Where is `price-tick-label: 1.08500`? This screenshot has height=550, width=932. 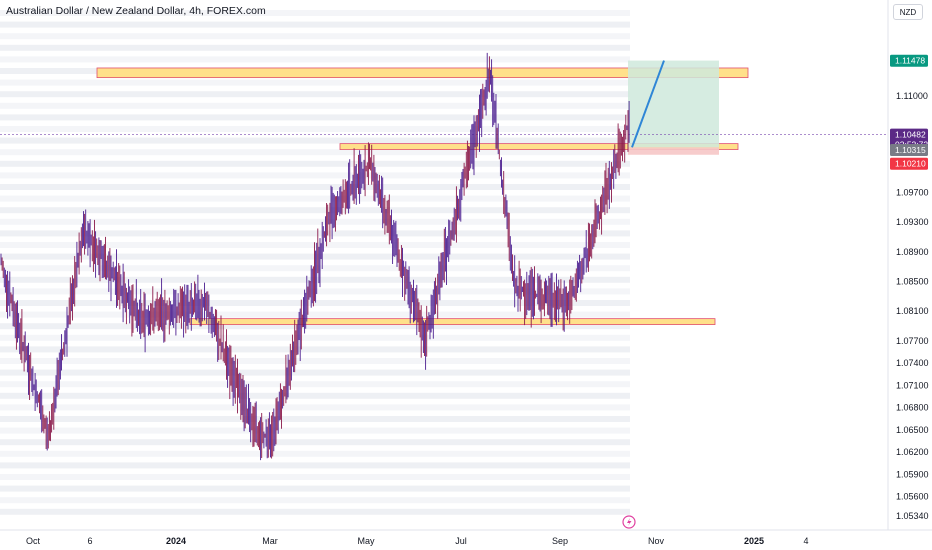
price-tick-label: 1.08500 is located at coordinates (912, 282).